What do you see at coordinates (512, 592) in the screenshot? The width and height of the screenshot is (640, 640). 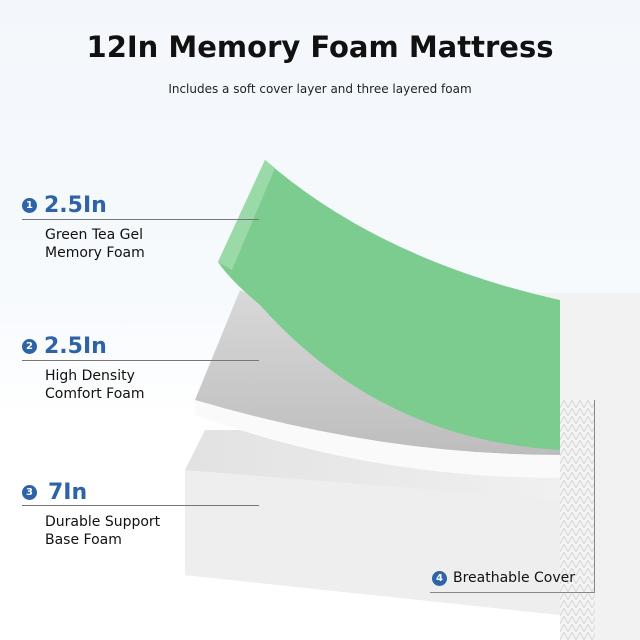 I see `cover-divider` at bounding box center [512, 592].